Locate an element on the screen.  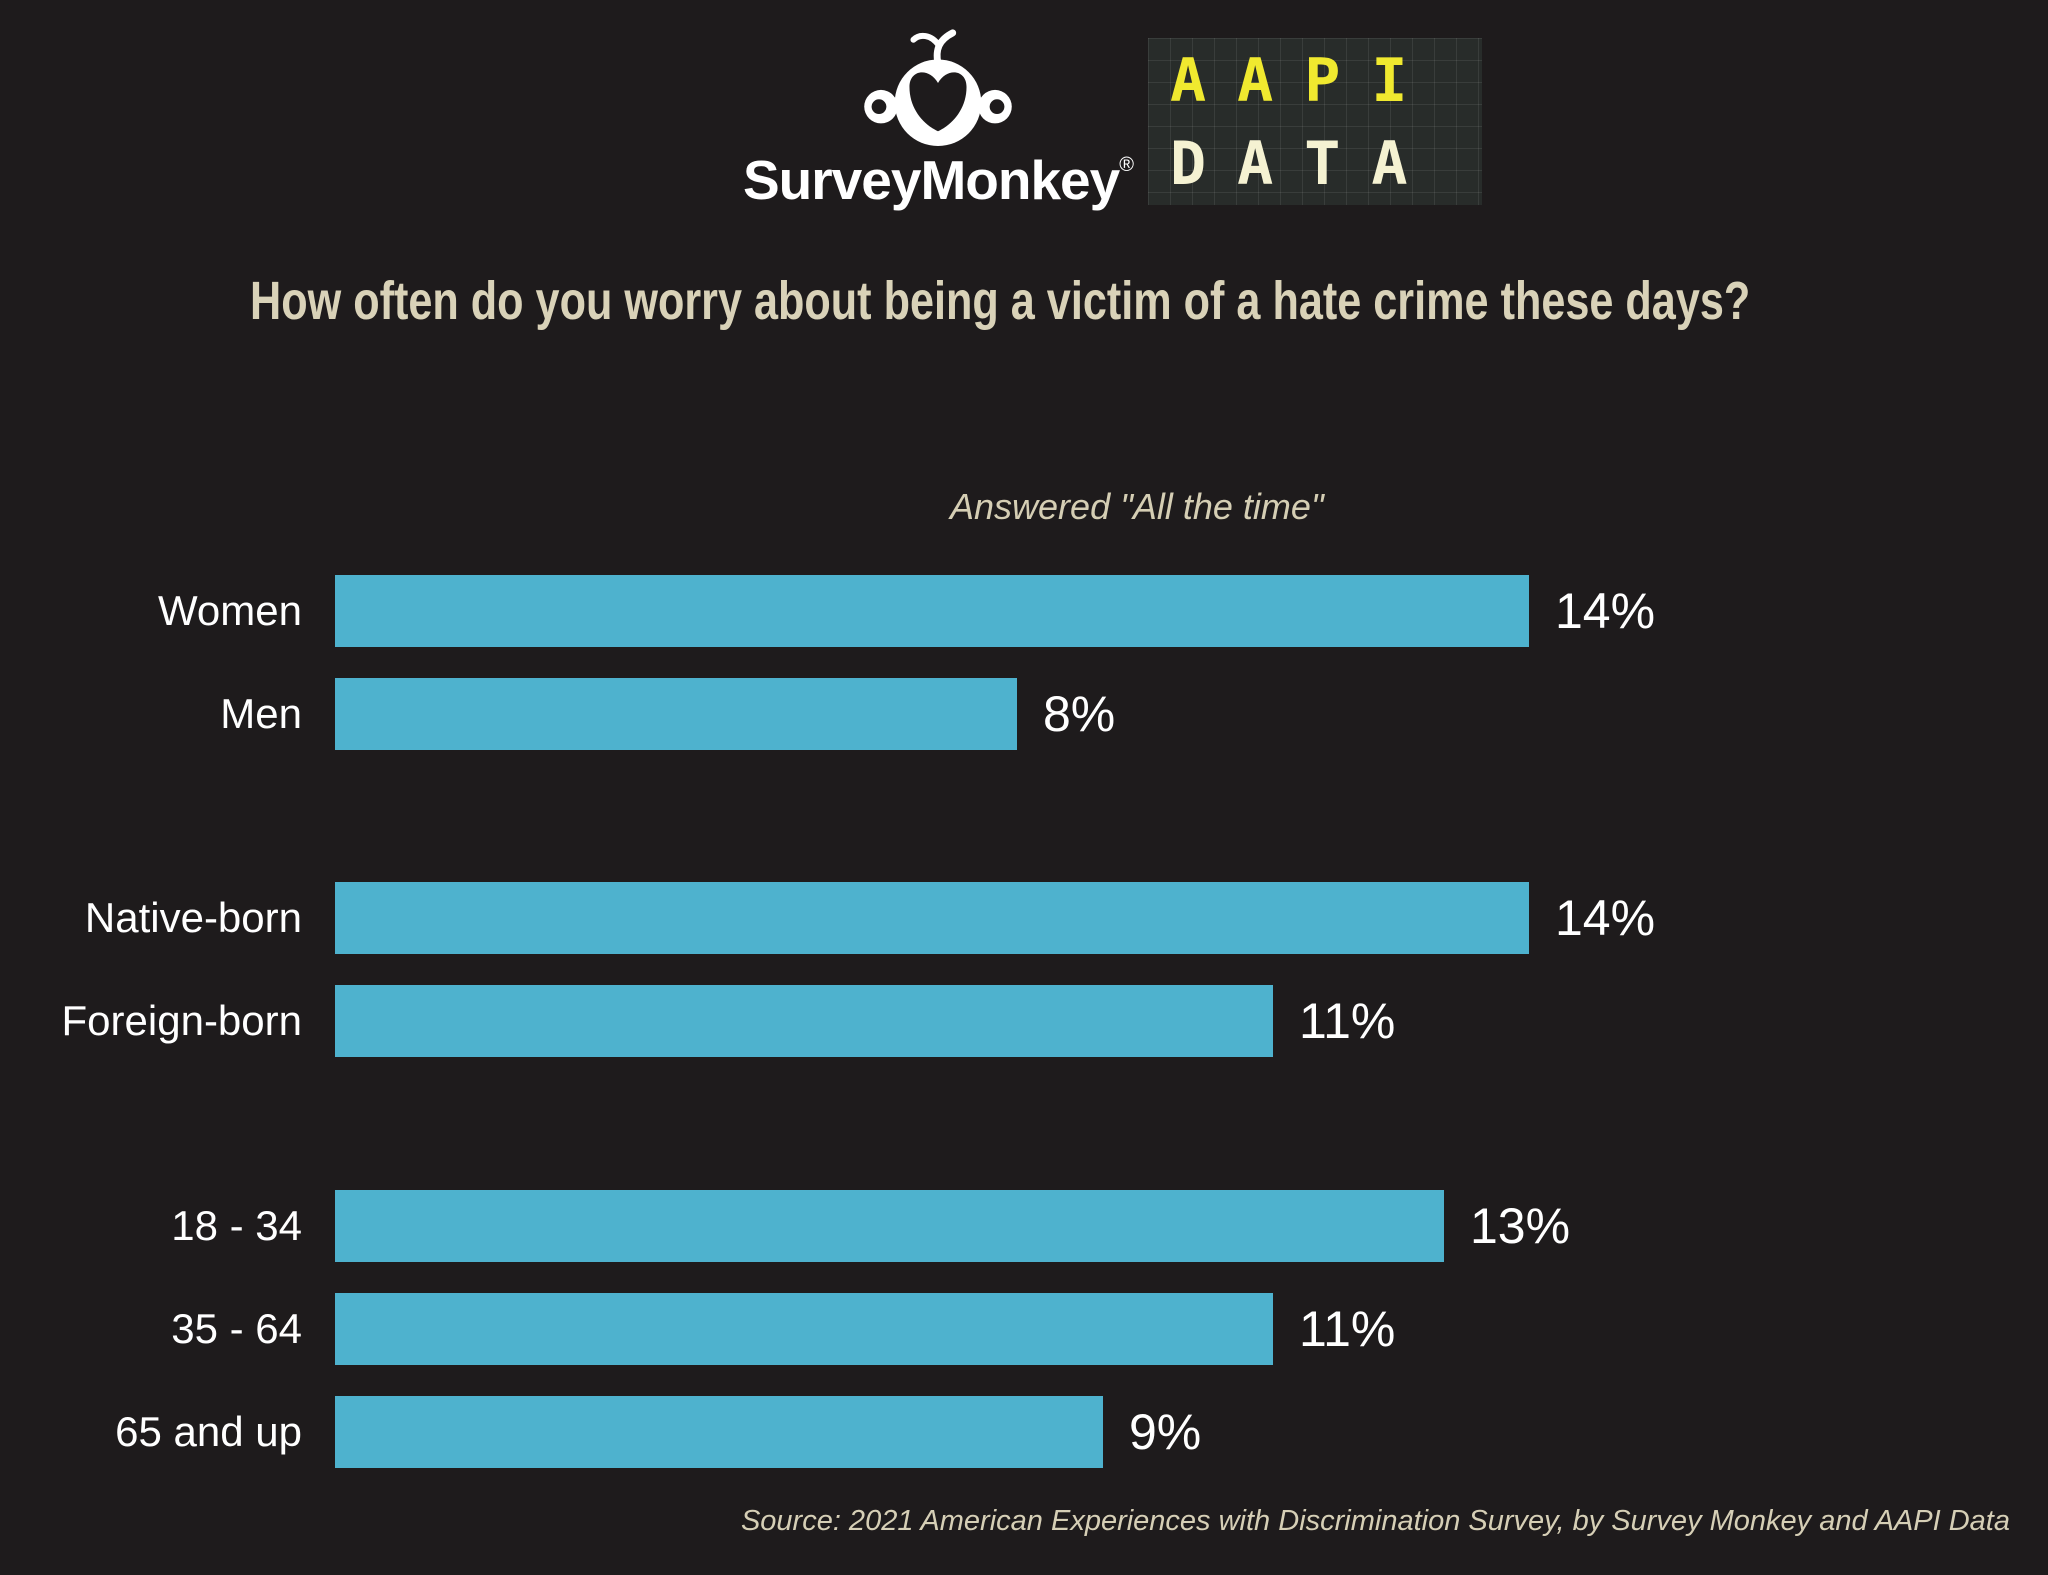
monkey-icon is located at coordinates (938, 87).